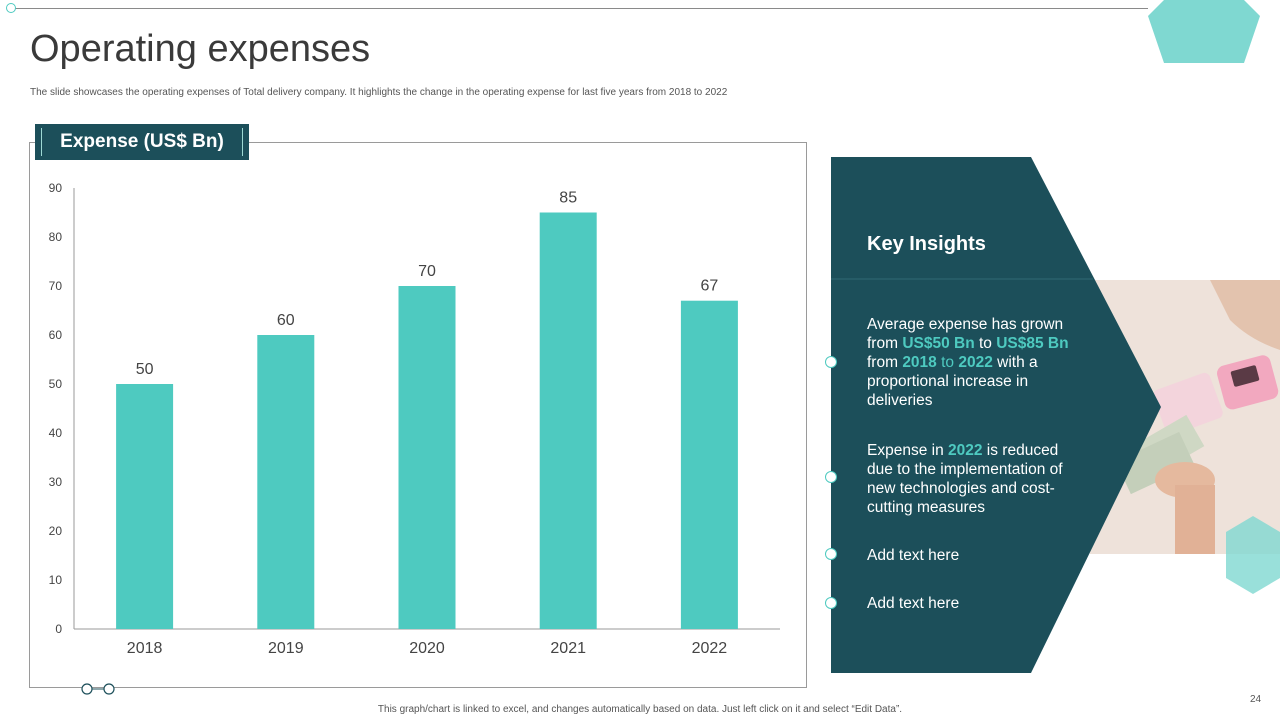 The image size is (1280, 720). Describe the element at coordinates (56, 384) in the screenshot. I see `y-tick-label: 50` at that location.